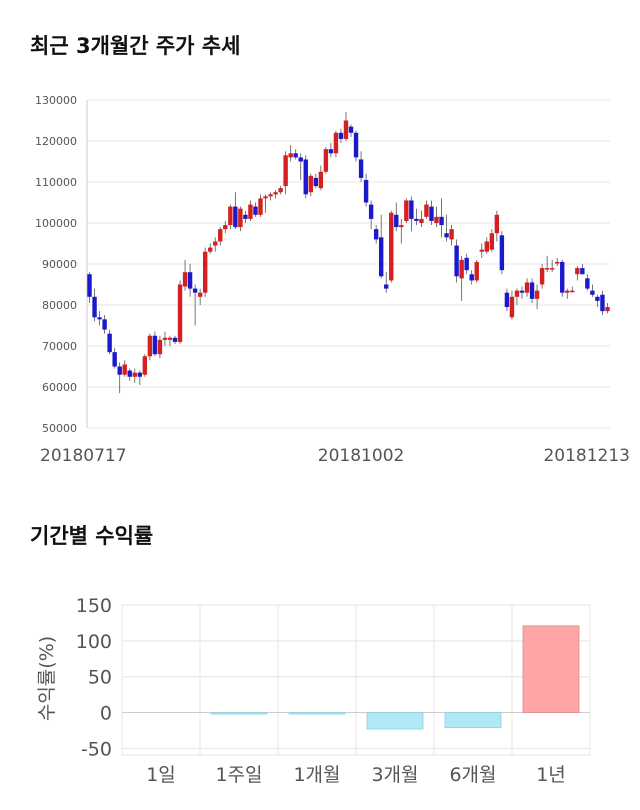  I want to click on x-tick-label: 1년, so click(551, 775).